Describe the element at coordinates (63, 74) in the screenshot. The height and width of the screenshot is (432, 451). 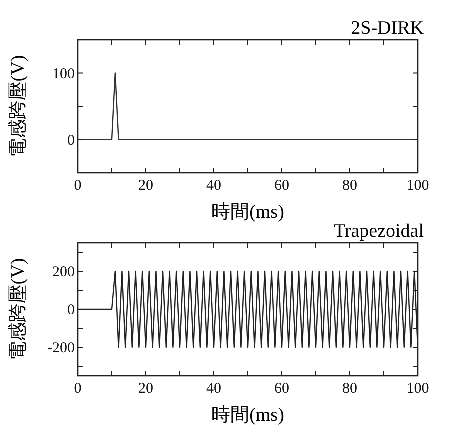
I see `y-tick-label: 100` at that location.